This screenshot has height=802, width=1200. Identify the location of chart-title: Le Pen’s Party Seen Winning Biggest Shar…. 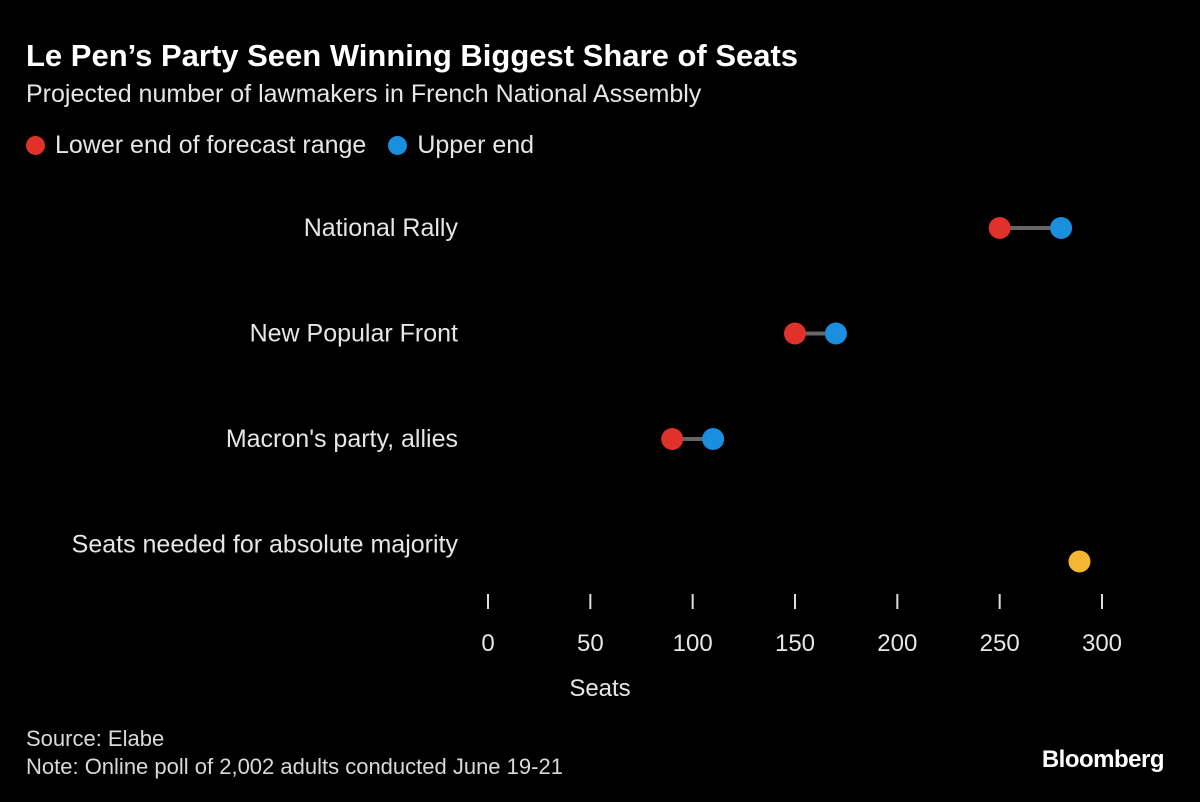
(412, 55).